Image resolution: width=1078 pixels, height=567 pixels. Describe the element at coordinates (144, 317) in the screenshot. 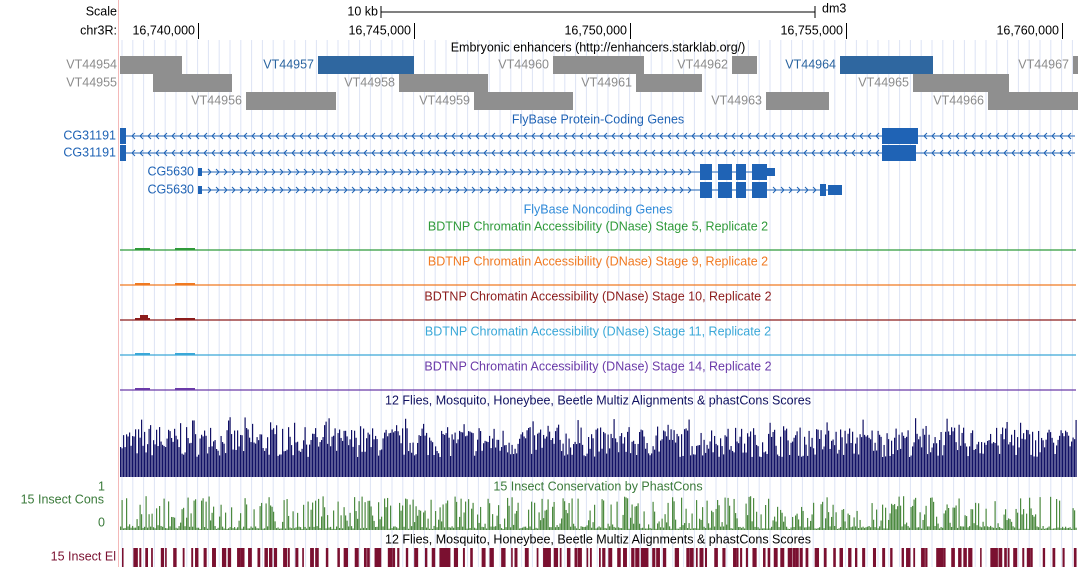

I see `signal-bump` at that location.